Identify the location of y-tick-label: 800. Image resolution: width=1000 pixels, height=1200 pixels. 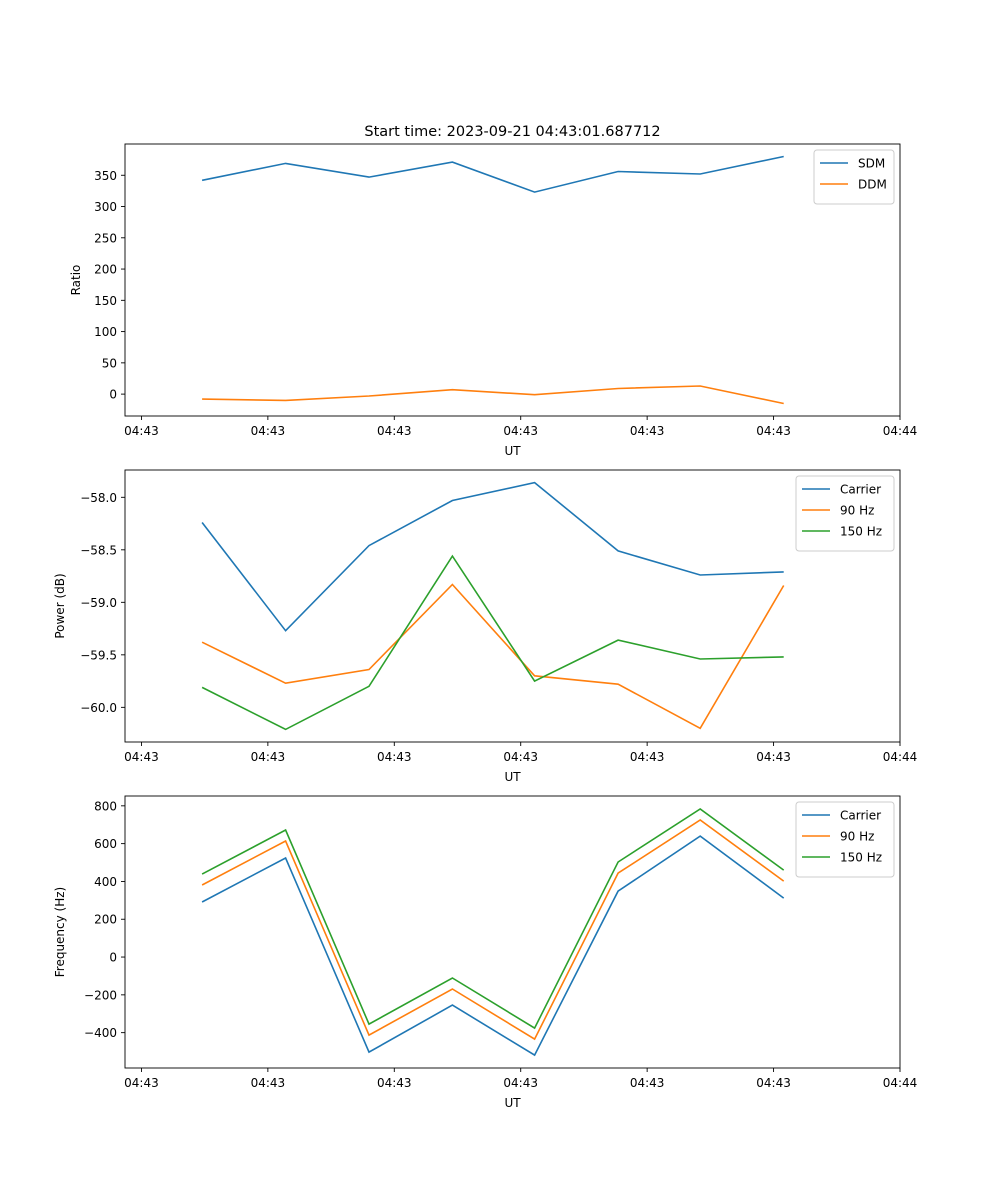
(105, 806).